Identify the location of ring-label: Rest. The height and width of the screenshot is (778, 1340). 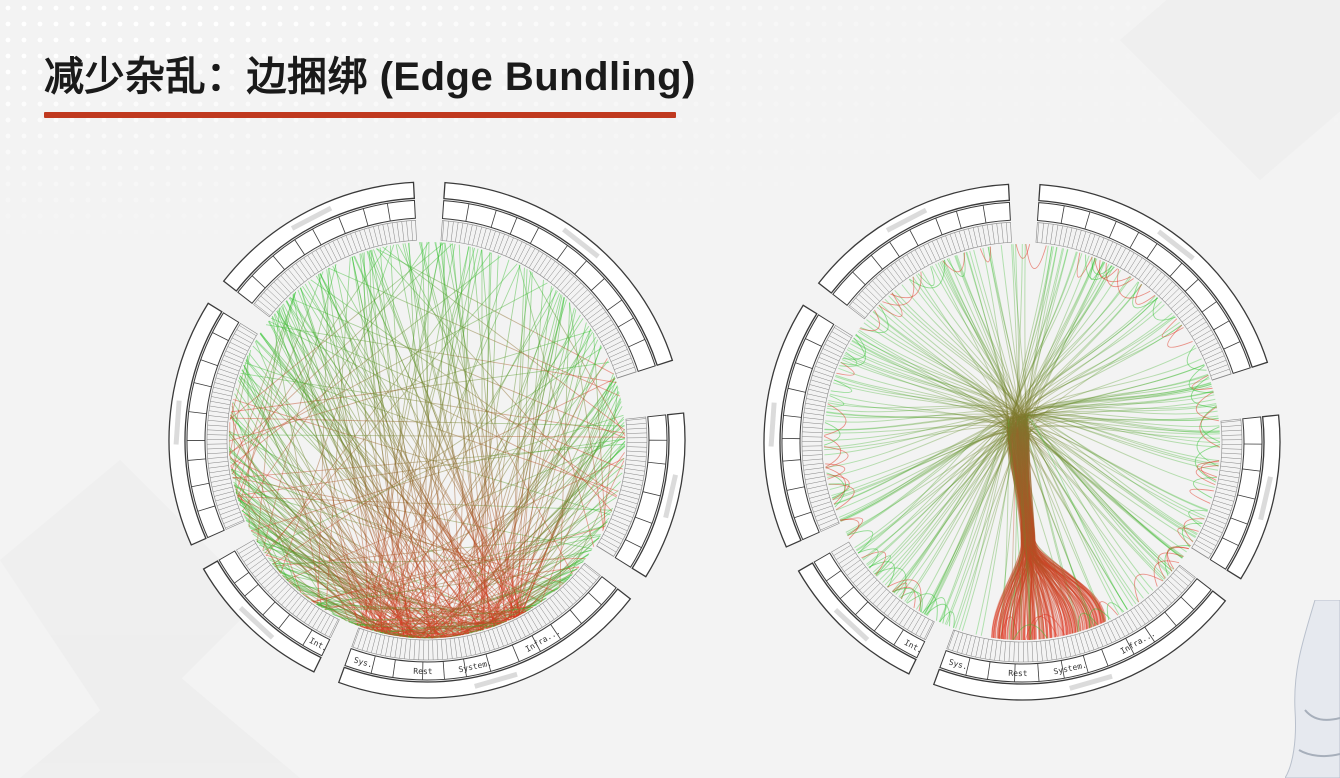
(1018, 673).